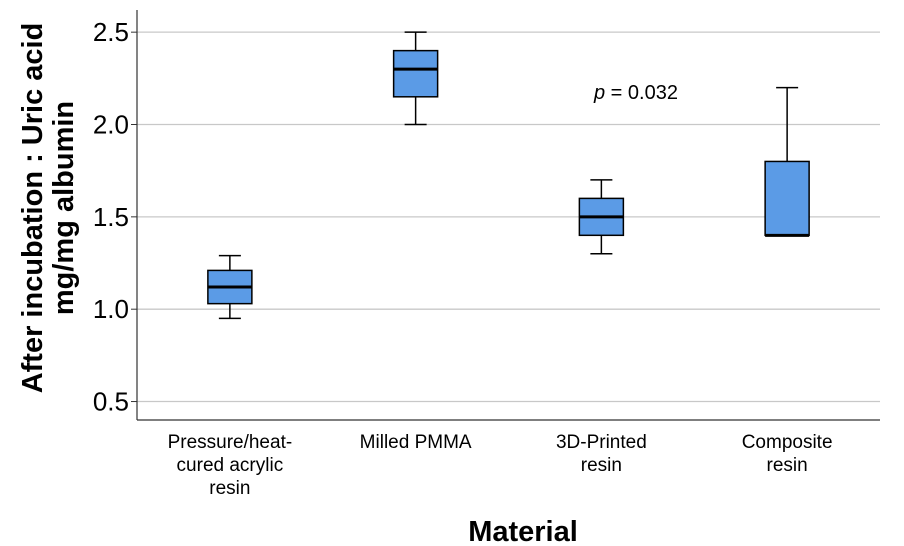  What do you see at coordinates (635, 93) in the screenshot?
I see `p-value-annotation: p = 0.032` at bounding box center [635, 93].